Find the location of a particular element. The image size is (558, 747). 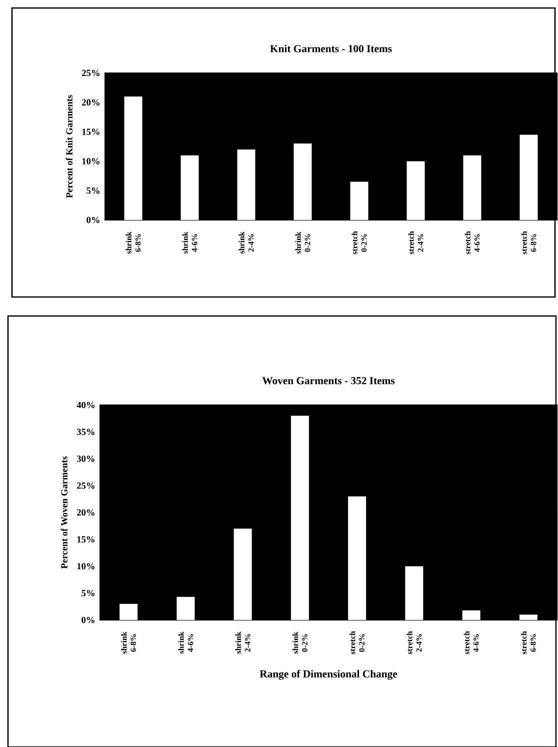

x-axis-title: Range of Dimensional Change is located at coordinates (329, 675).